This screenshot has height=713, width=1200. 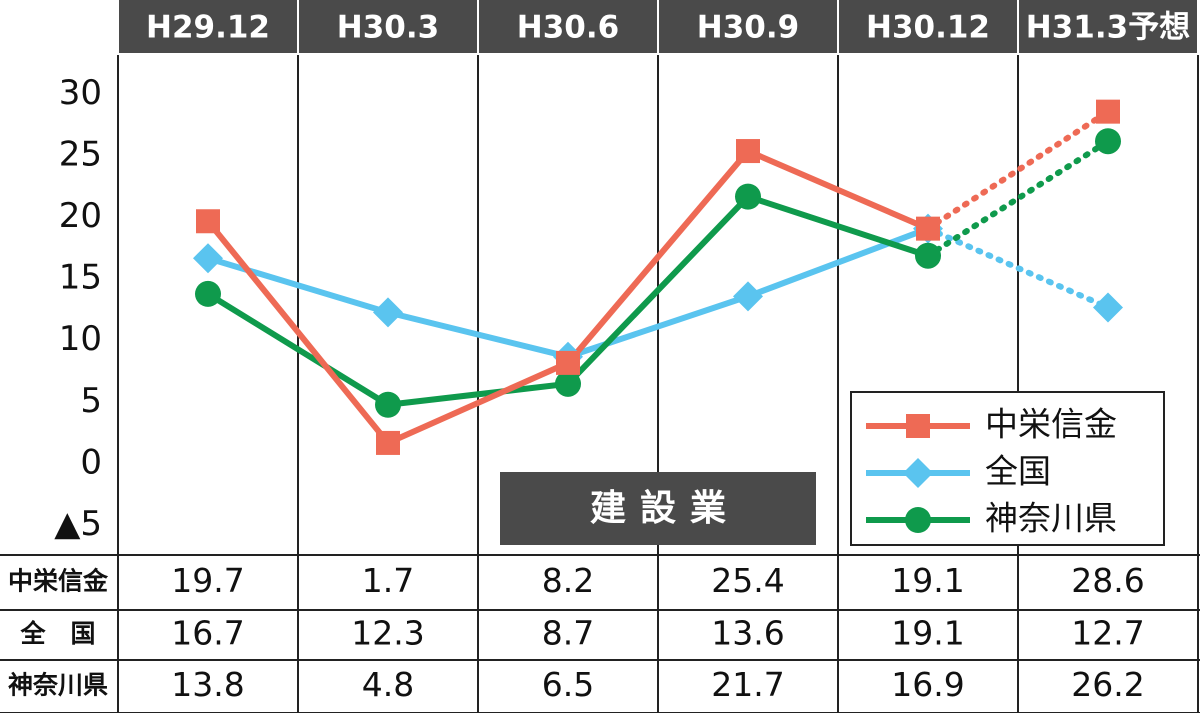 What do you see at coordinates (1107, 684) in the screenshot?
I see `table-cell: 26.2` at bounding box center [1107, 684].